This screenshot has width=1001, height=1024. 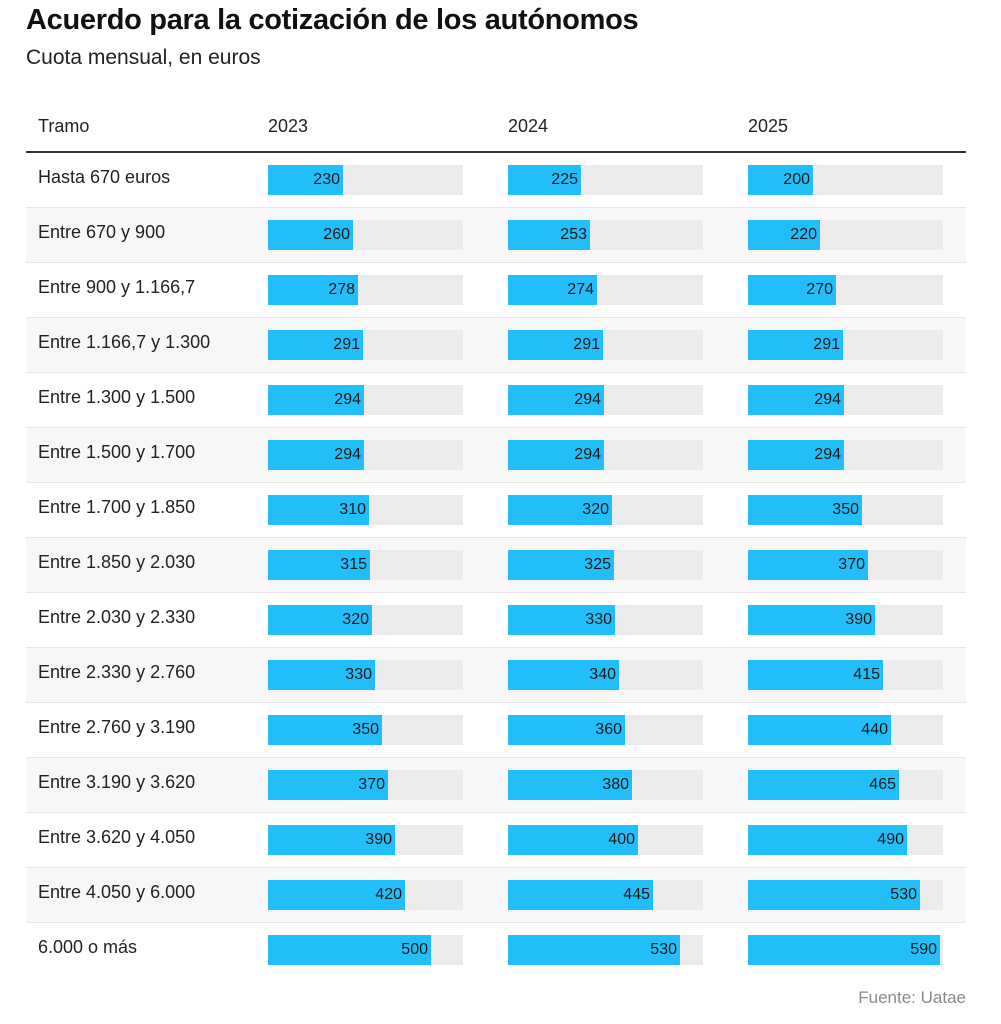 I want to click on bar-track-2024: 325, so click(x=605, y=565).